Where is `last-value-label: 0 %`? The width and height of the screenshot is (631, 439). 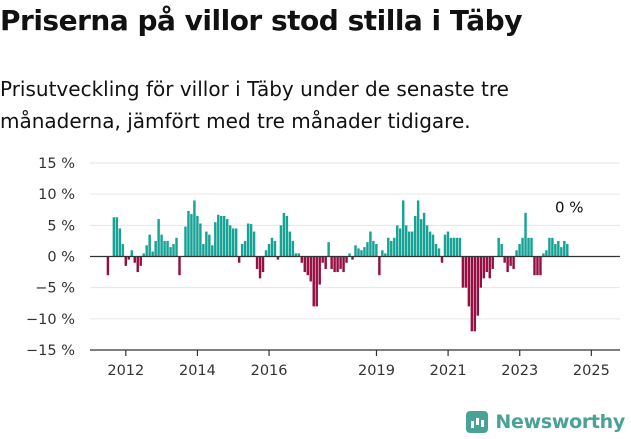
last-value-label: 0 % is located at coordinates (569, 207).